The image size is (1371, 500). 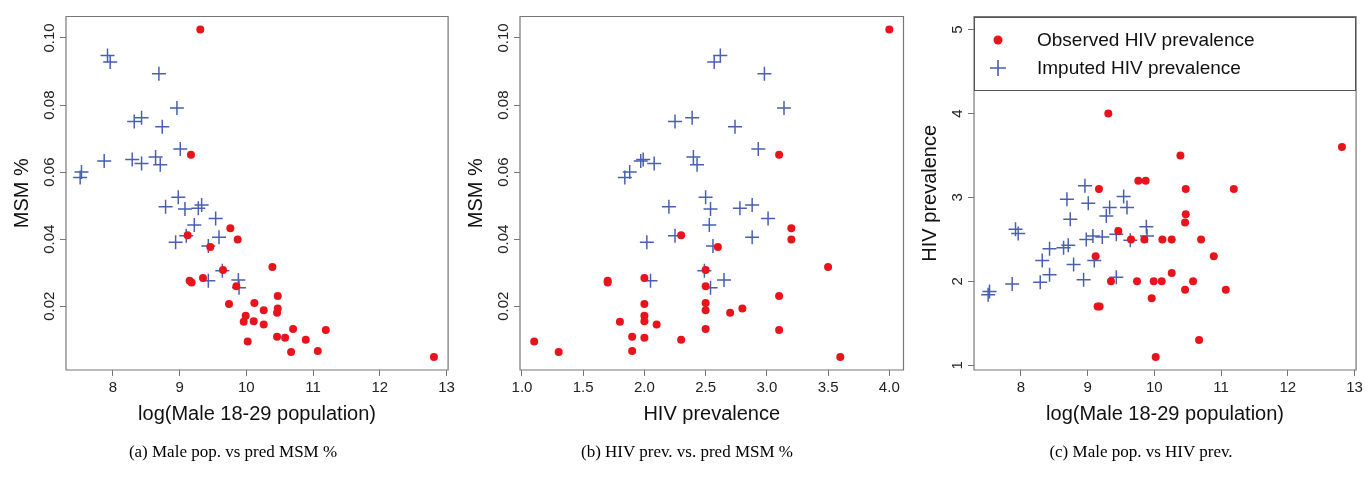 I want to click on x-axis-title: log(Male 18-29 population), so click(x=1165, y=412).